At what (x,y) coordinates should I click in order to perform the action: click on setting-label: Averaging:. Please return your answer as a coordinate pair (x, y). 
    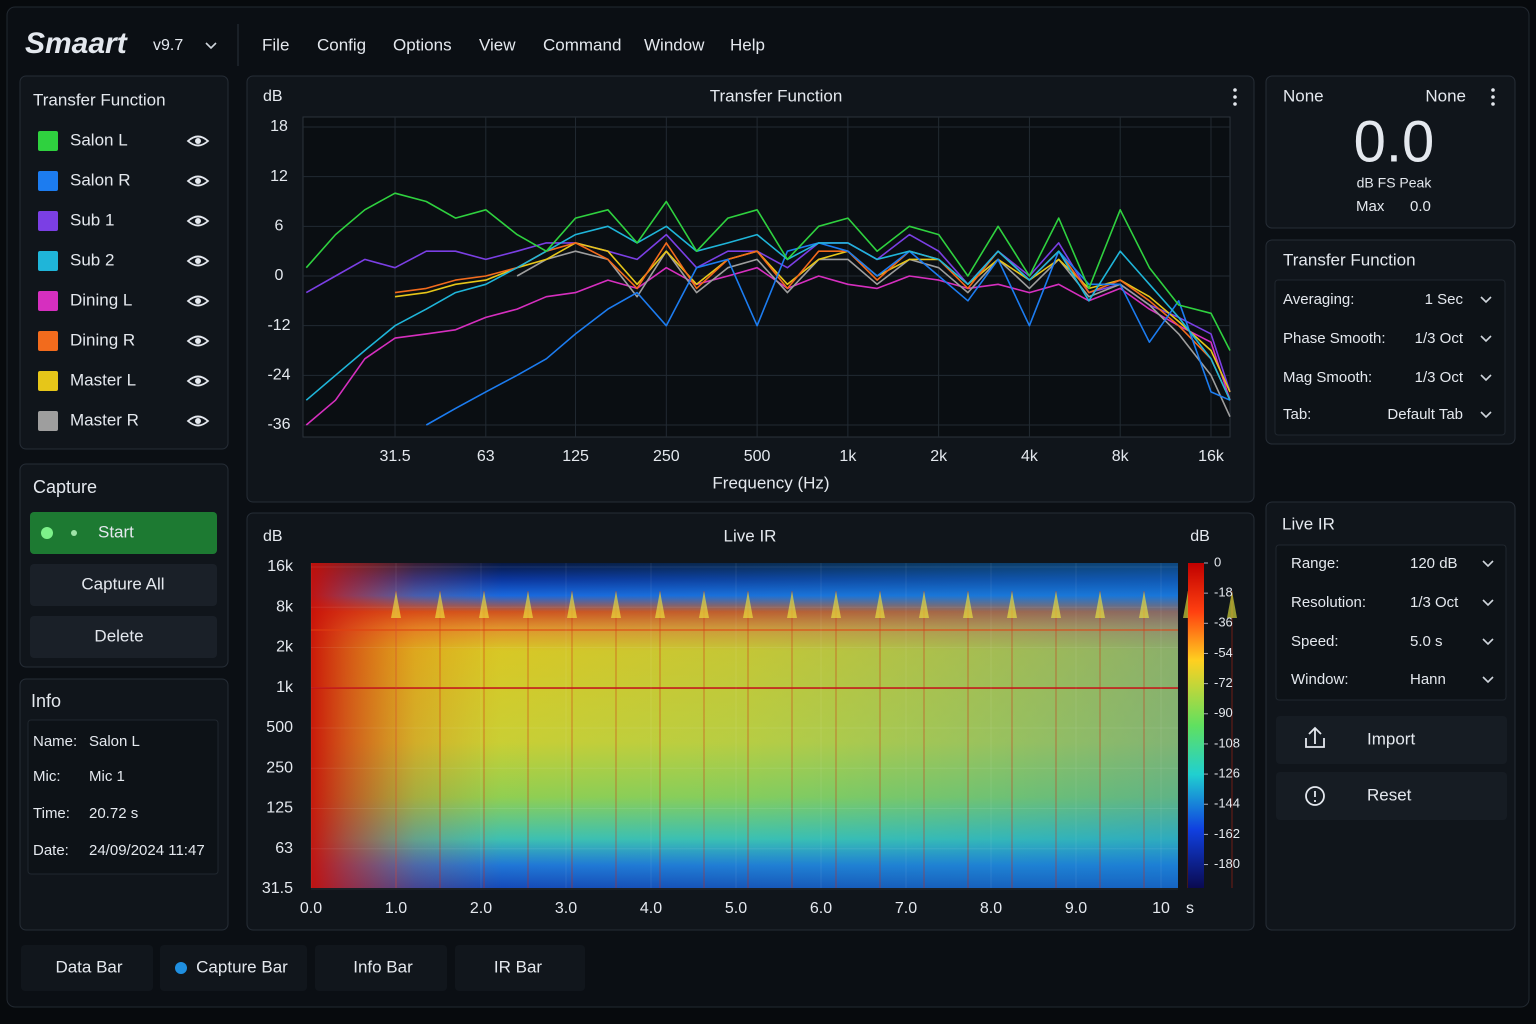
    Looking at the image, I should click on (1318, 299).